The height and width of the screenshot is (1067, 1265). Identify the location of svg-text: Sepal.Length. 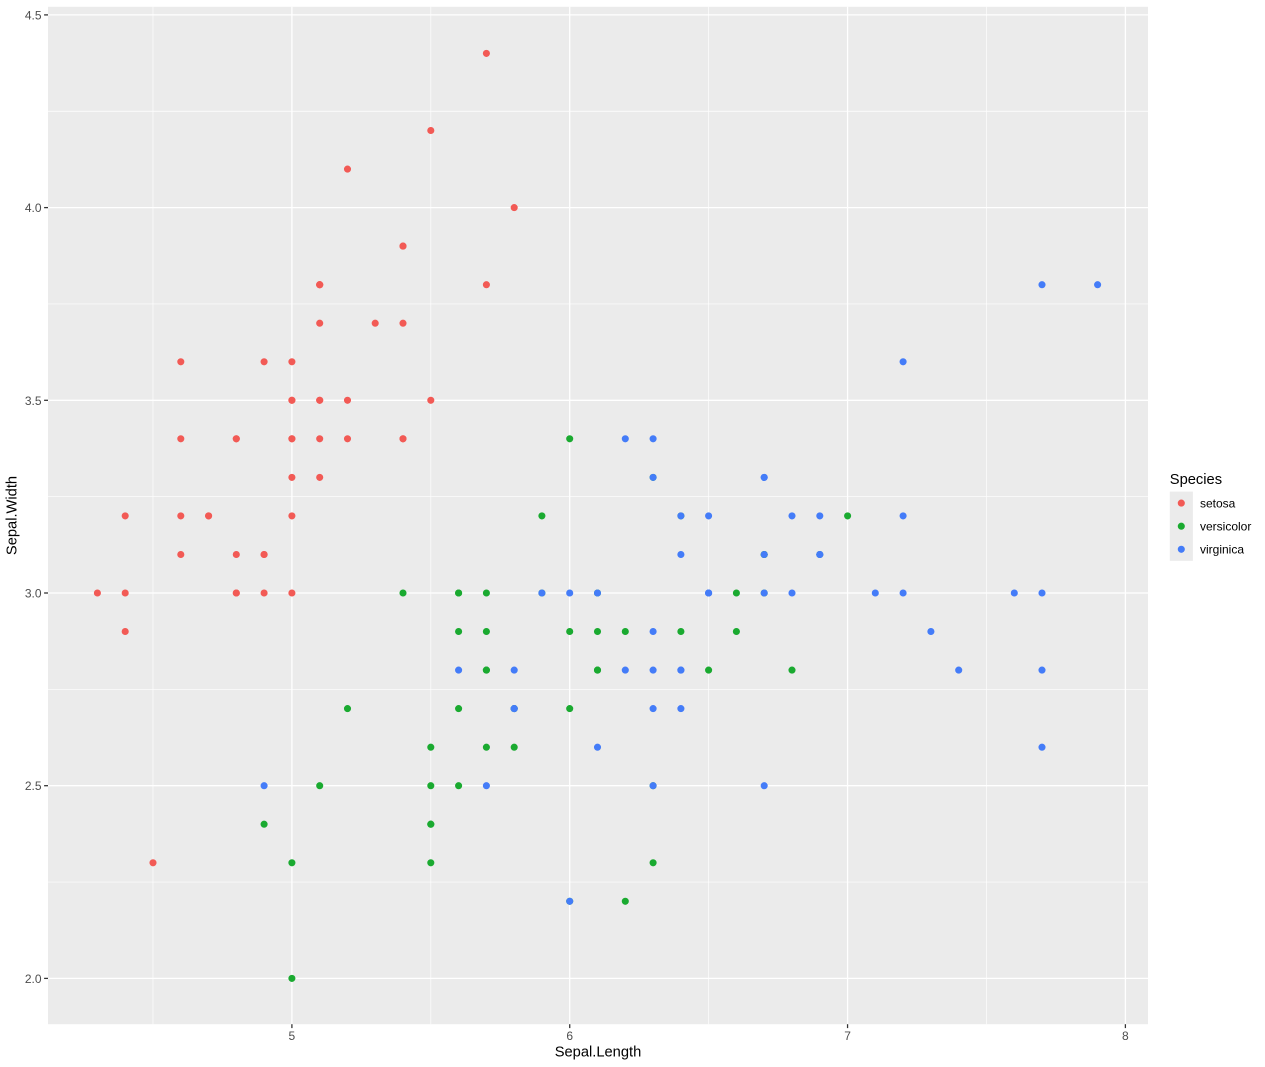
(598, 1053).